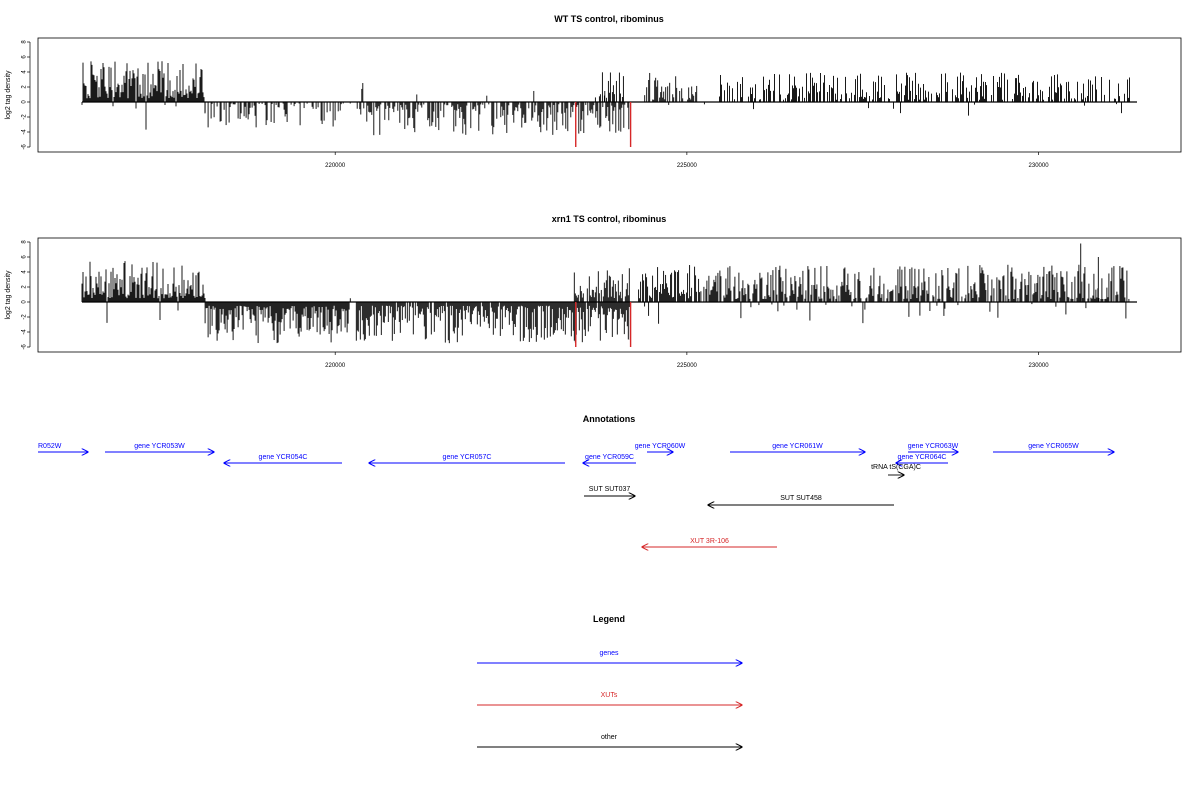 Image resolution: width=1200 pixels, height=800 pixels. Describe the element at coordinates (896, 467) in the screenshot. I see `annotation-label: tRNA tS(CGA)C` at that location.